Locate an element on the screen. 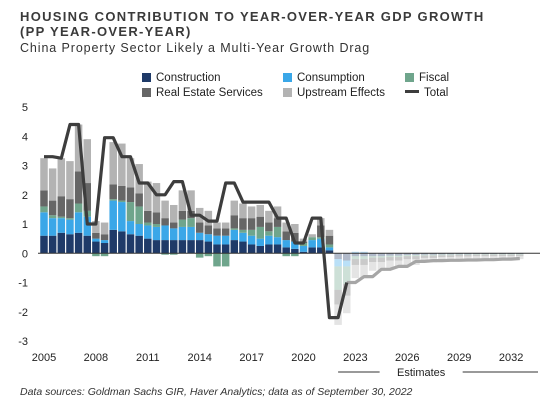  legend-construction-label: Construction is located at coordinates (188, 78).